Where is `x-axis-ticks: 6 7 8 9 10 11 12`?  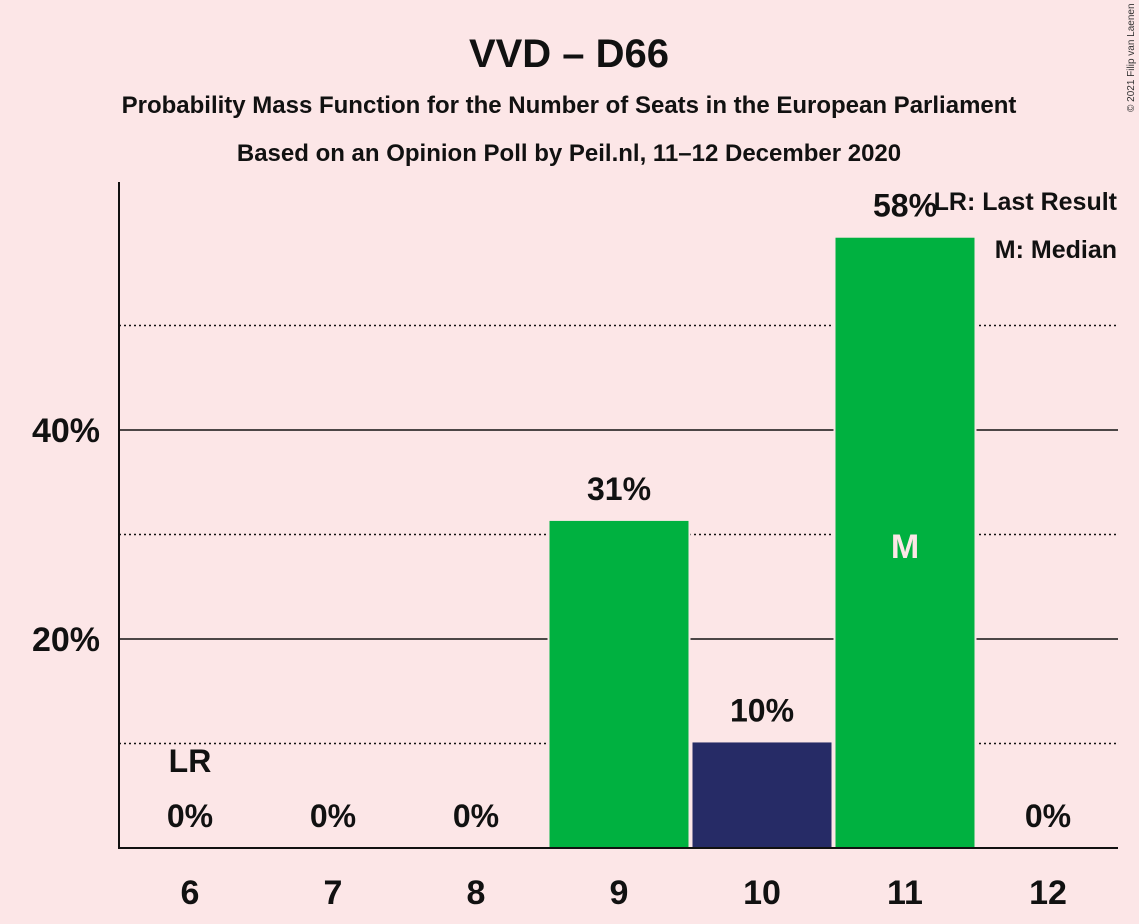
x-axis-ticks: 6 7 8 9 10 11 12 is located at coordinates (624, 893).